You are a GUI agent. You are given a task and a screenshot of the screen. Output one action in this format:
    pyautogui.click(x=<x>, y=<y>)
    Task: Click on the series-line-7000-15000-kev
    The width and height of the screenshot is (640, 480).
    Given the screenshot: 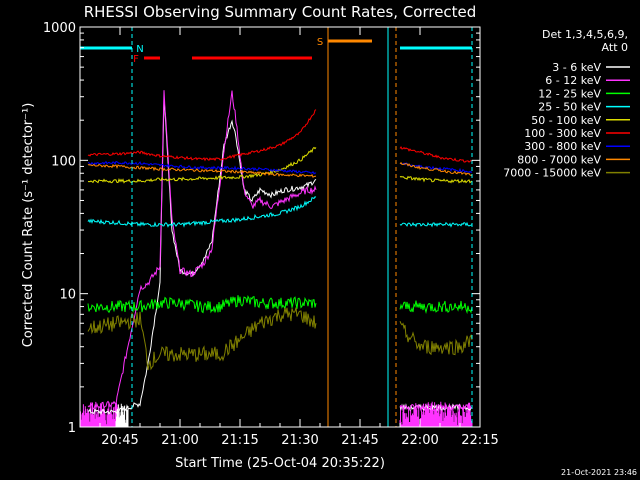 What is the action you would take?
    pyautogui.click(x=202, y=339)
    